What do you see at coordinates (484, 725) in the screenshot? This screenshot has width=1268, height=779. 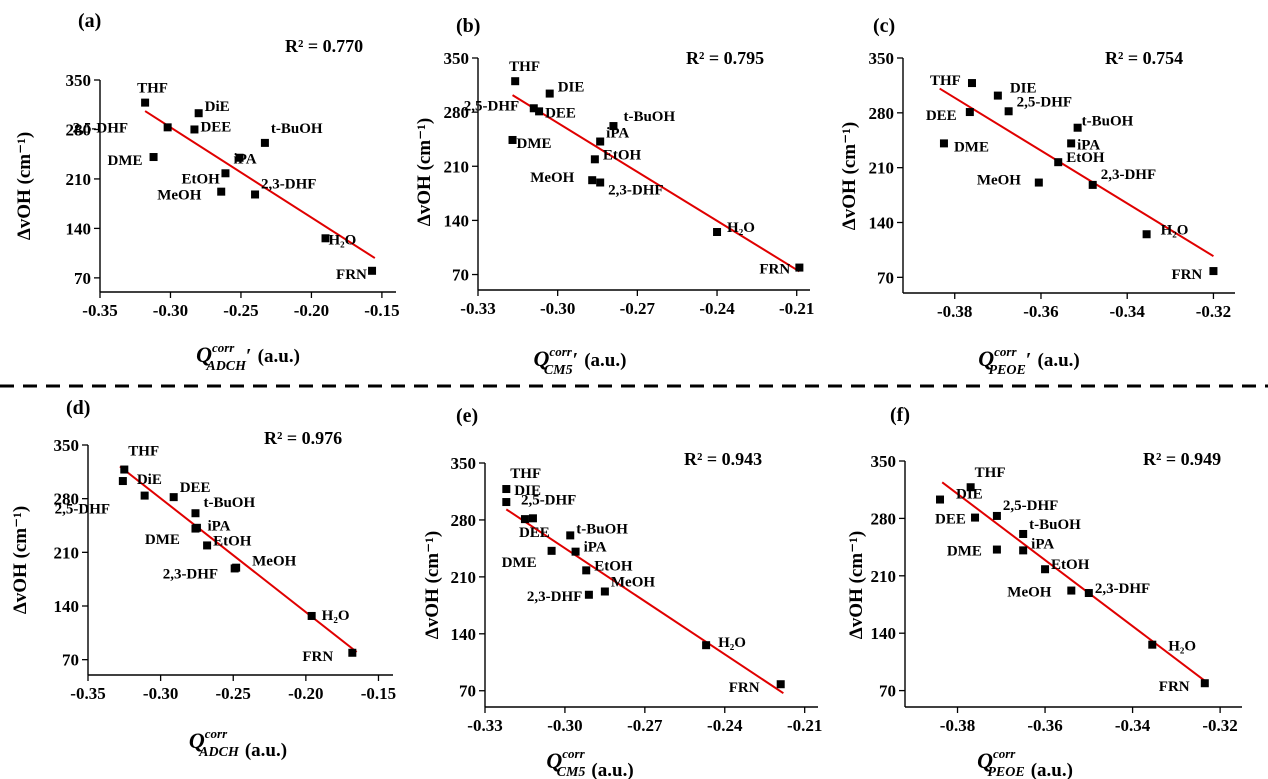 I see `x-tick-label: -0.33` at bounding box center [484, 725].